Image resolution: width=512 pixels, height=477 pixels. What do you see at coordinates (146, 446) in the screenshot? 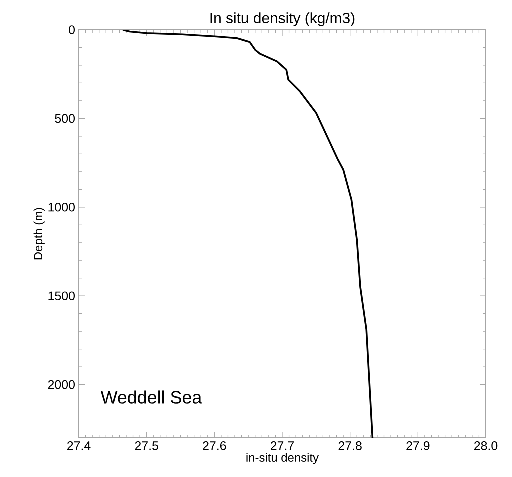
I see `x-tick-label: 27.5` at bounding box center [146, 446].